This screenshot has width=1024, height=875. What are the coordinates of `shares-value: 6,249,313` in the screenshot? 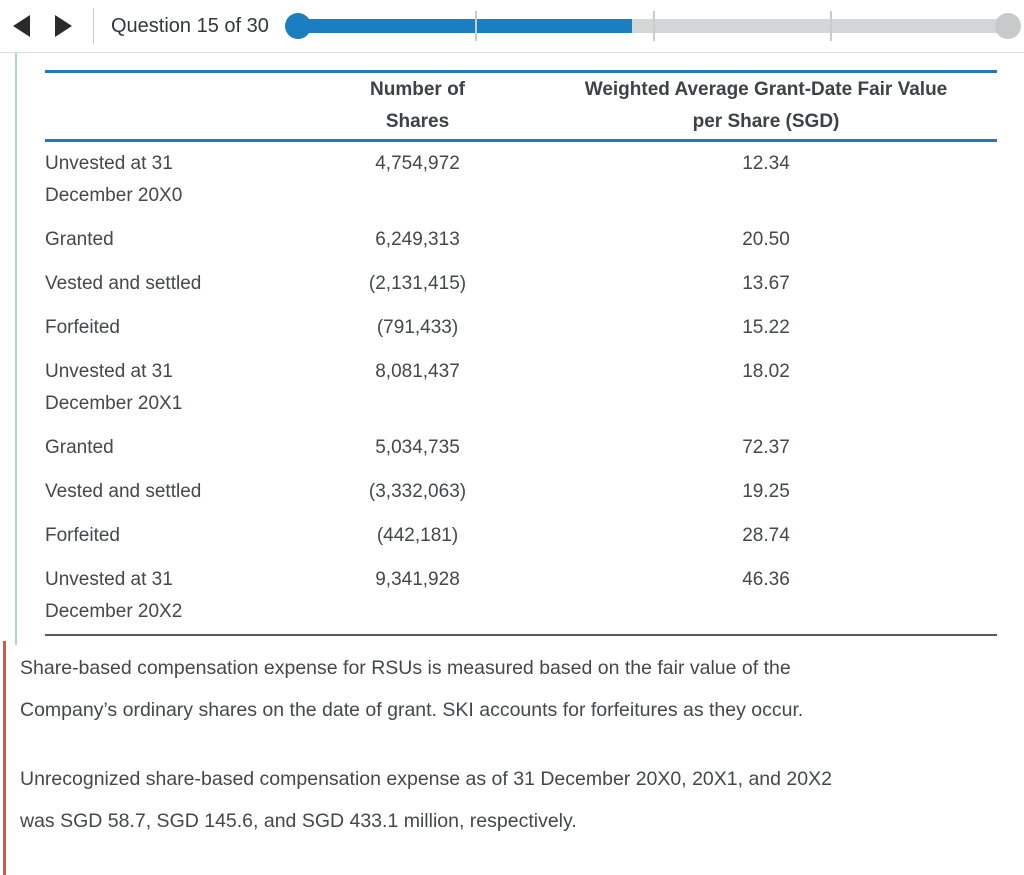 It's located at (417, 239).